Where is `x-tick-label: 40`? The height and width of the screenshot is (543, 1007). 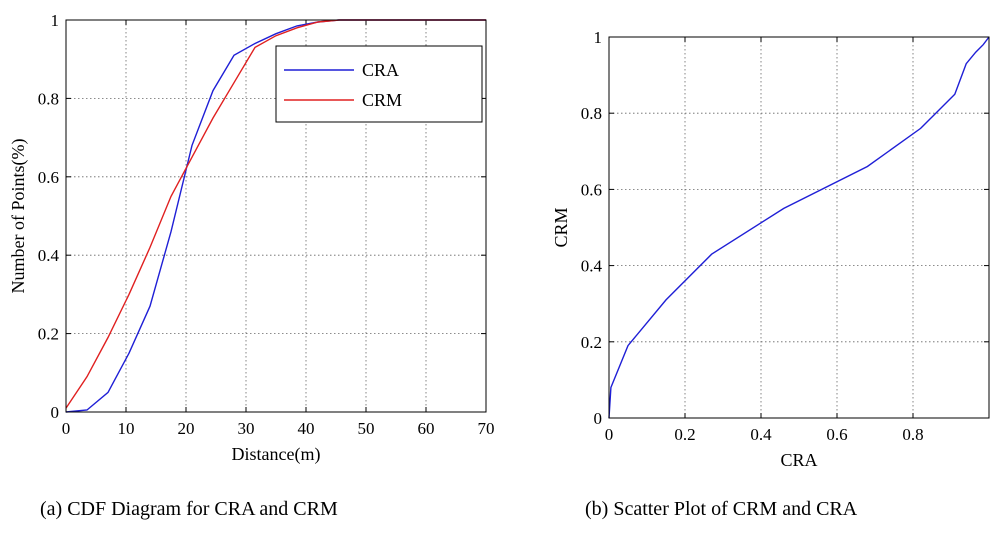
x-tick-label: 40 is located at coordinates (306, 428).